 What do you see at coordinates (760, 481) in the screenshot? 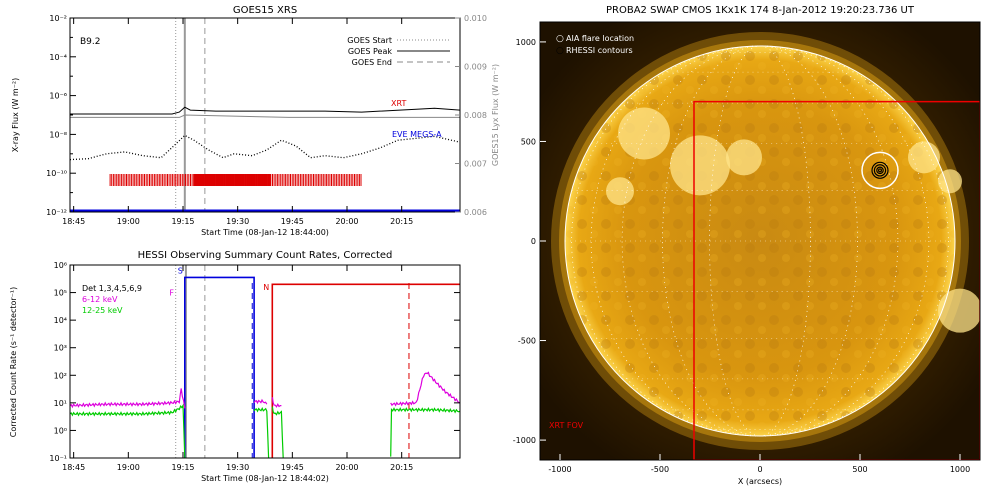
I see `swap-x-axis-label: X (arcsecs)` at bounding box center [760, 481].